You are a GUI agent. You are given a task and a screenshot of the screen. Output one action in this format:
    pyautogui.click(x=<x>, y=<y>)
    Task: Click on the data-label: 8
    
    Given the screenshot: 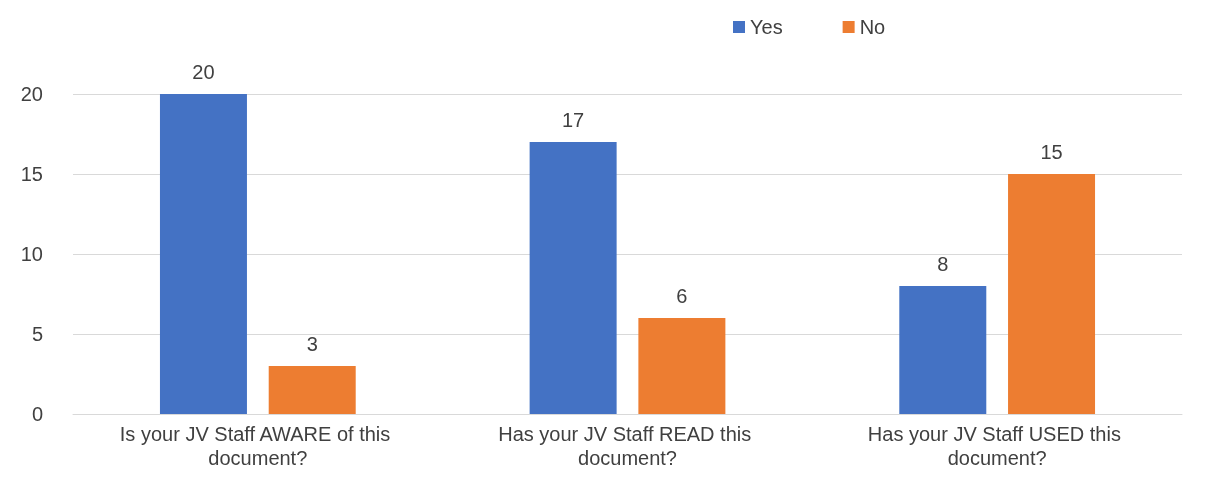 What is the action you would take?
    pyautogui.click(x=943, y=264)
    